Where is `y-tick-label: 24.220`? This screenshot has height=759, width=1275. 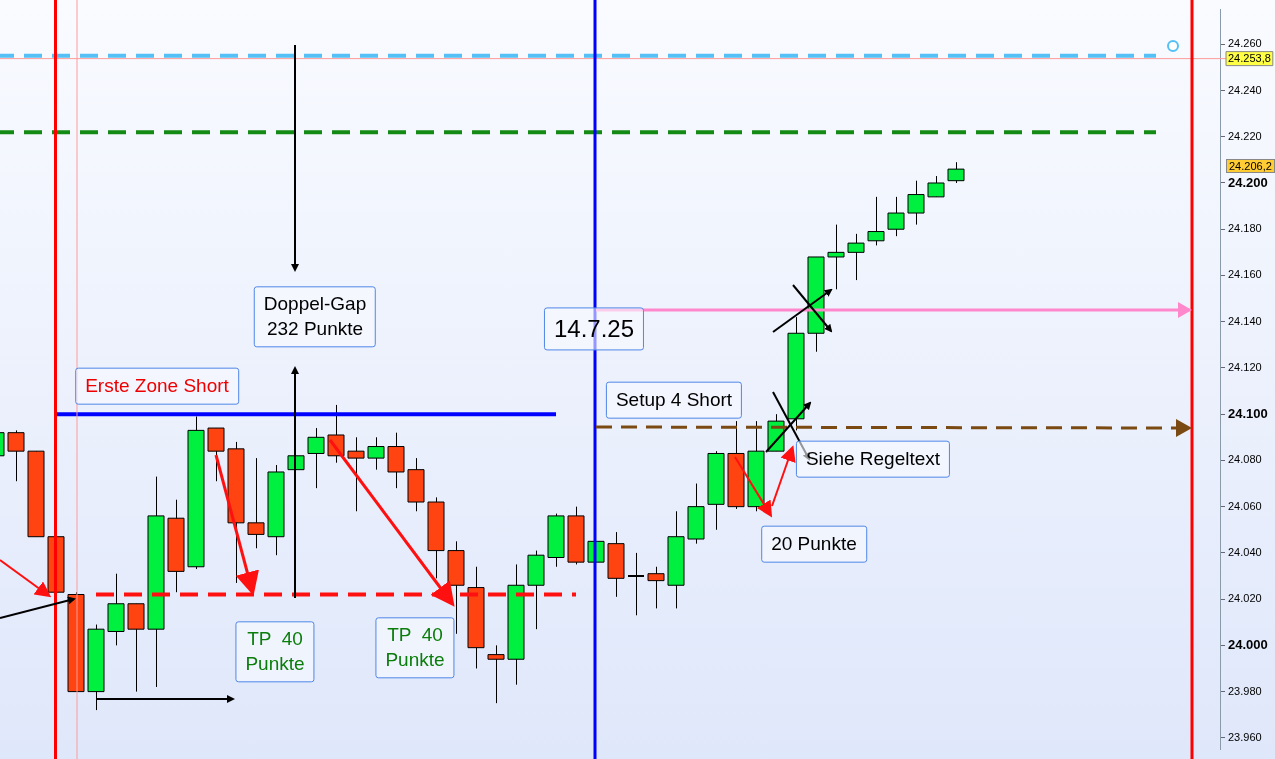 y-tick-label: 24.220 is located at coordinates (1245, 135).